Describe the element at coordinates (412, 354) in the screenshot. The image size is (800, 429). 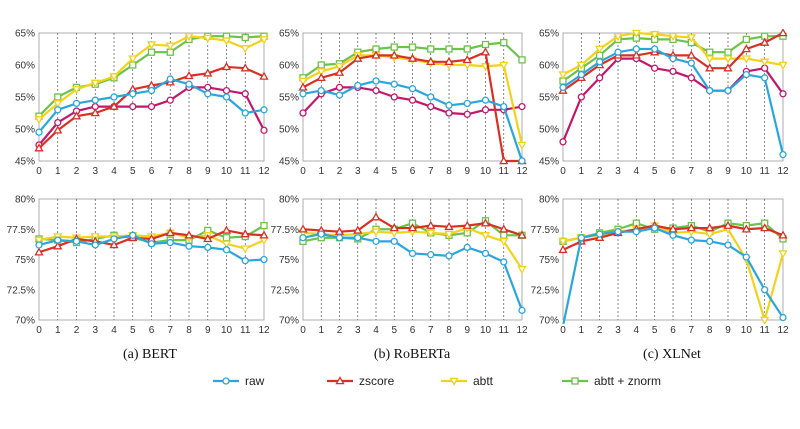
I see `panel-caption: (b) RoBERTa` at that location.